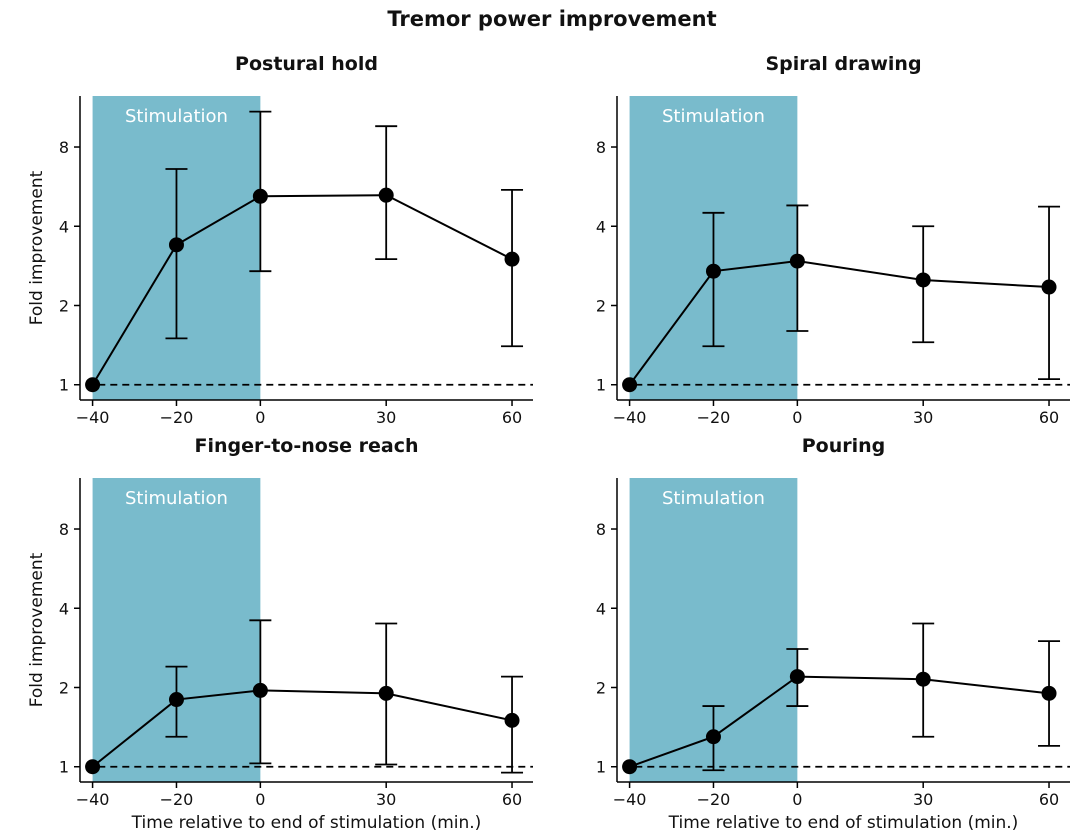 Image resolution: width=1080 pixels, height=840 pixels. What do you see at coordinates (551, 19) in the screenshot?
I see `figure-title: Tremor power improvement` at bounding box center [551, 19].